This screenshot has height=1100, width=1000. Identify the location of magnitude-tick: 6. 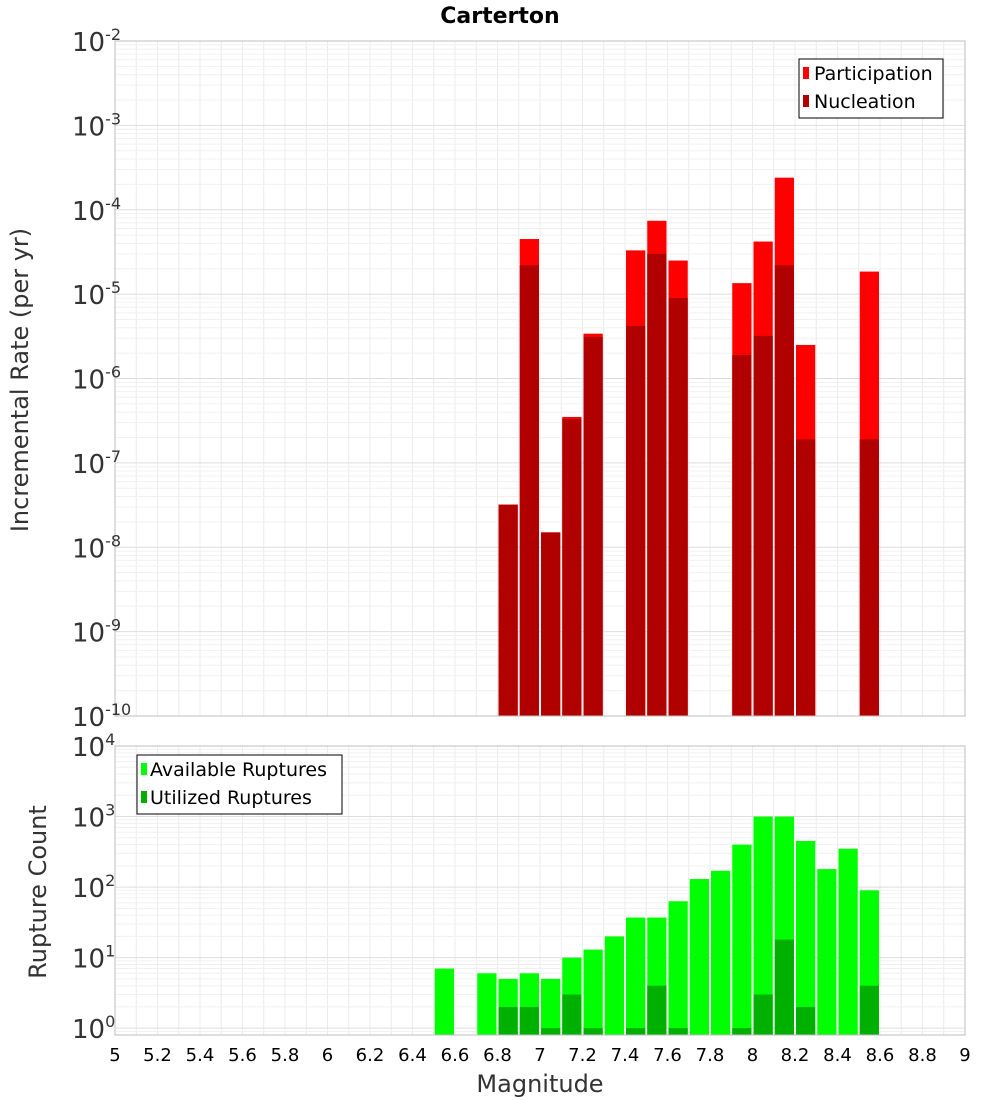
(327, 1055).